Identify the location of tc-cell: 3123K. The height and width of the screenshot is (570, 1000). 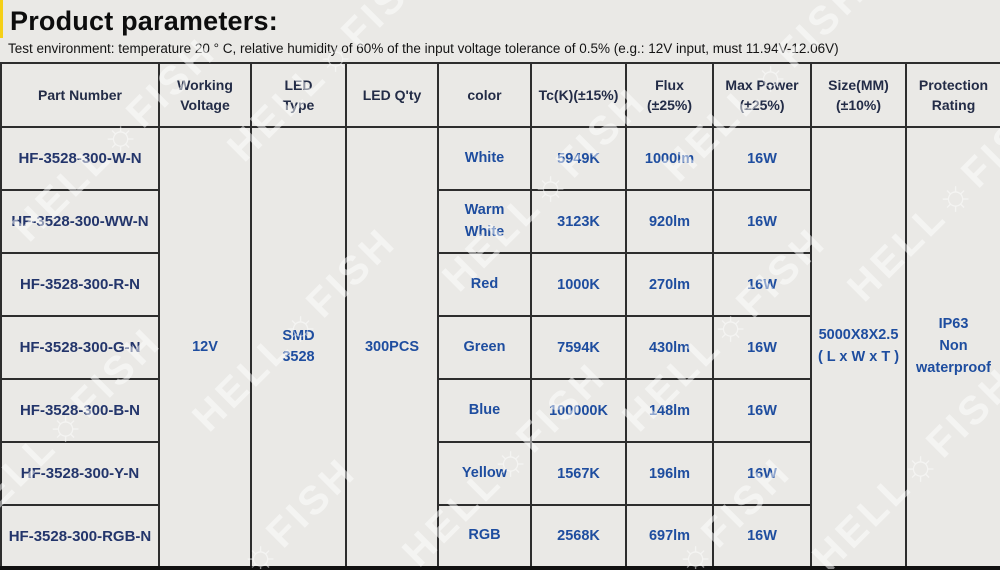
(578, 221).